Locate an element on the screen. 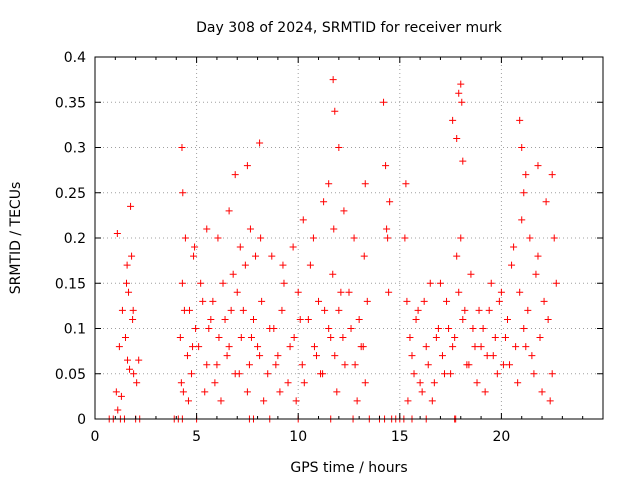  y-tick-label: 0.2 is located at coordinates (75, 239).